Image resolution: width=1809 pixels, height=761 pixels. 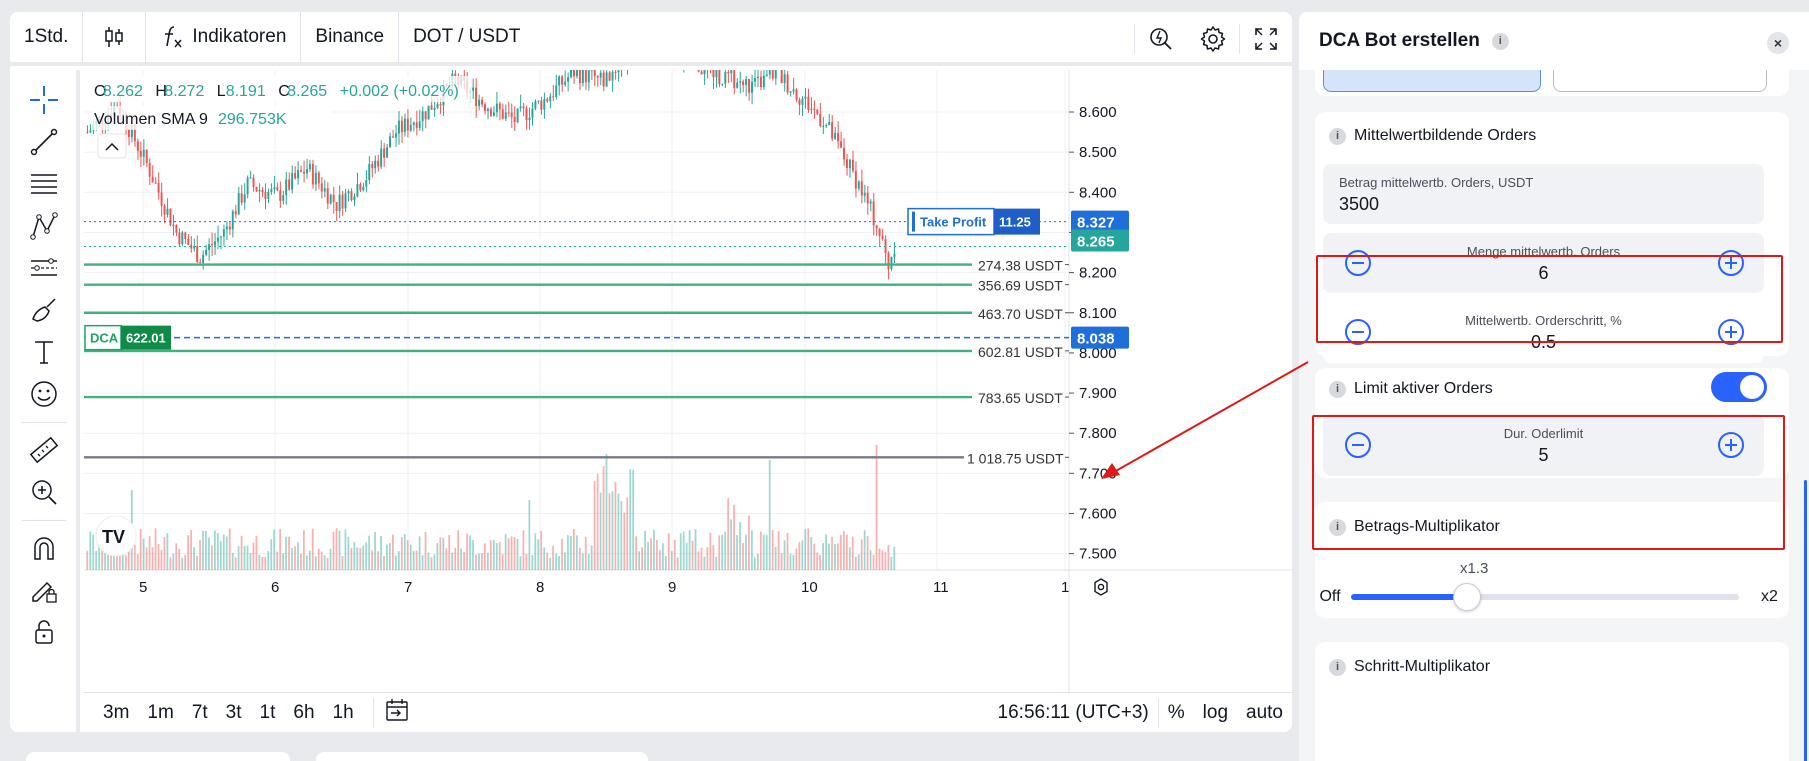 What do you see at coordinates (44, 632) in the screenshot?
I see `lock-tool` at bounding box center [44, 632].